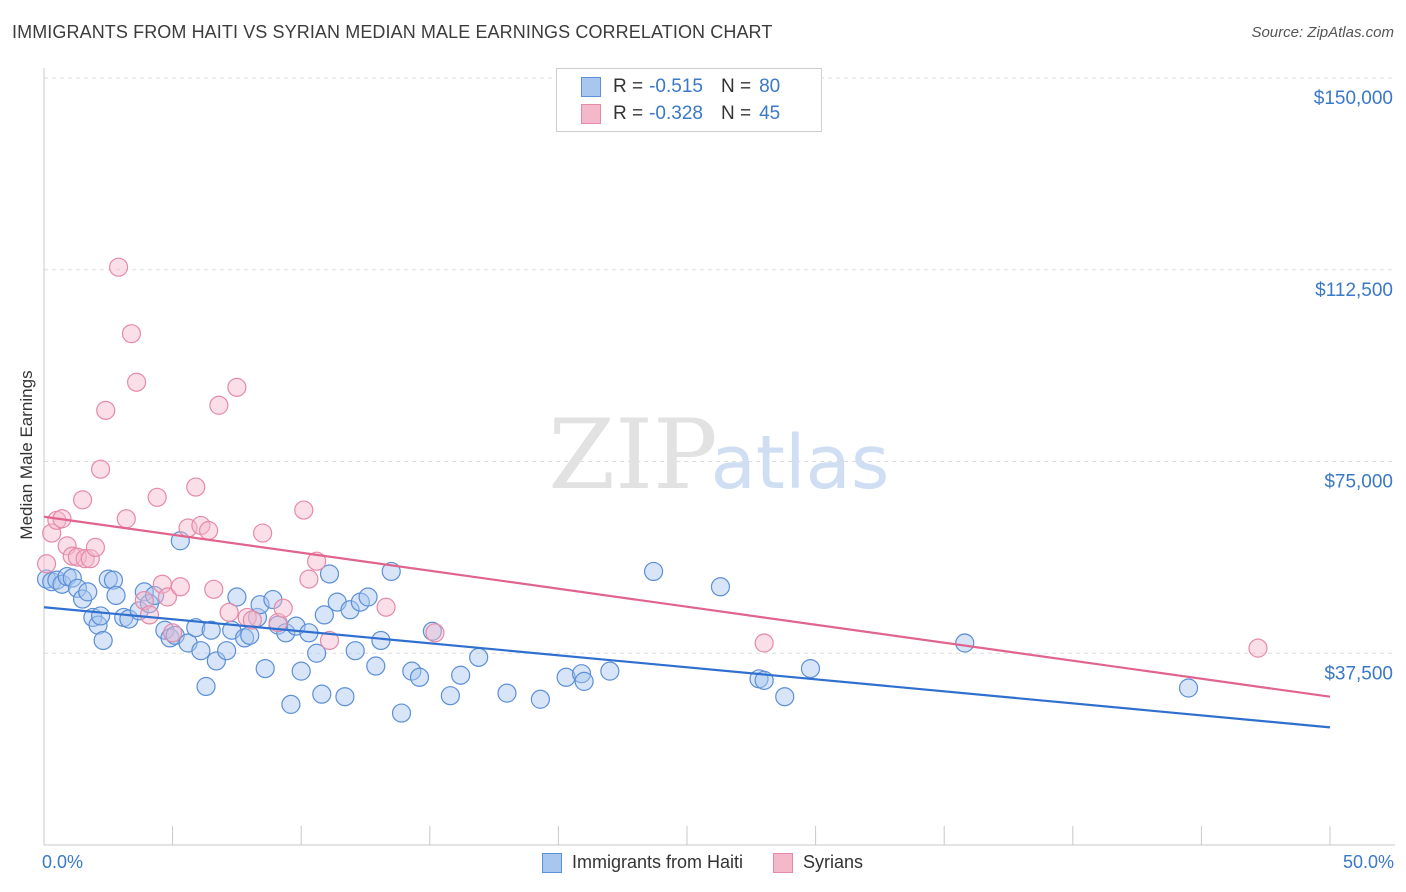  Describe the element at coordinates (770, 113) in the screenshot. I see `n-value: 45` at that location.